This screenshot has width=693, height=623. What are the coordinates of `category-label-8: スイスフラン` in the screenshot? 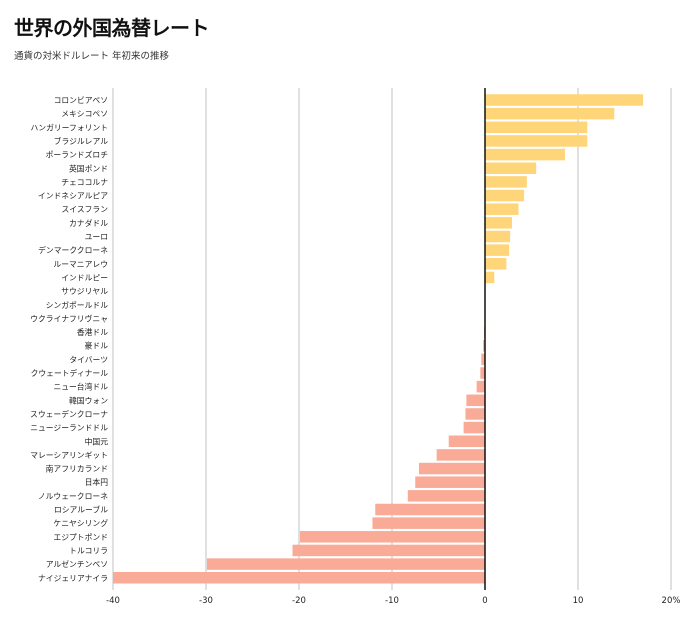 It's located at (84, 209).